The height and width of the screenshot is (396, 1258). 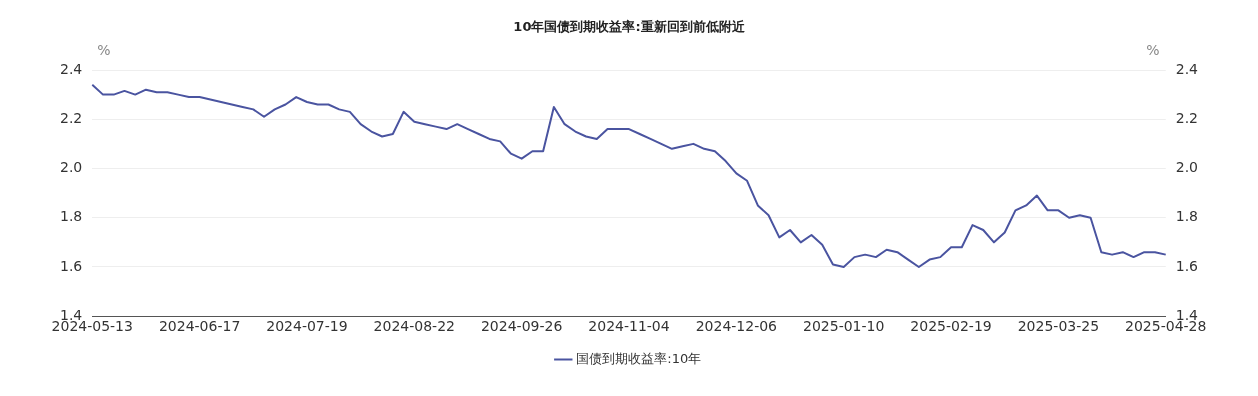 What do you see at coordinates (1058, 326) in the screenshot?
I see `x-tick-label: 2025-03-25` at bounding box center [1058, 326].